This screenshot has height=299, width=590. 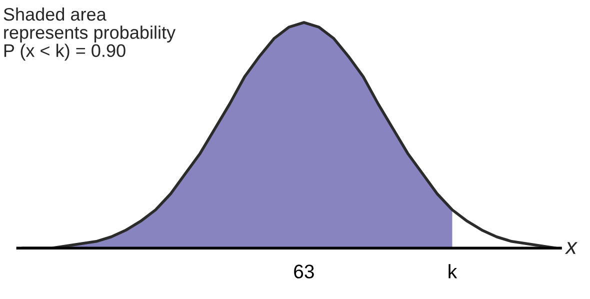 I want to click on x-tick-label: 63, so click(x=304, y=271).